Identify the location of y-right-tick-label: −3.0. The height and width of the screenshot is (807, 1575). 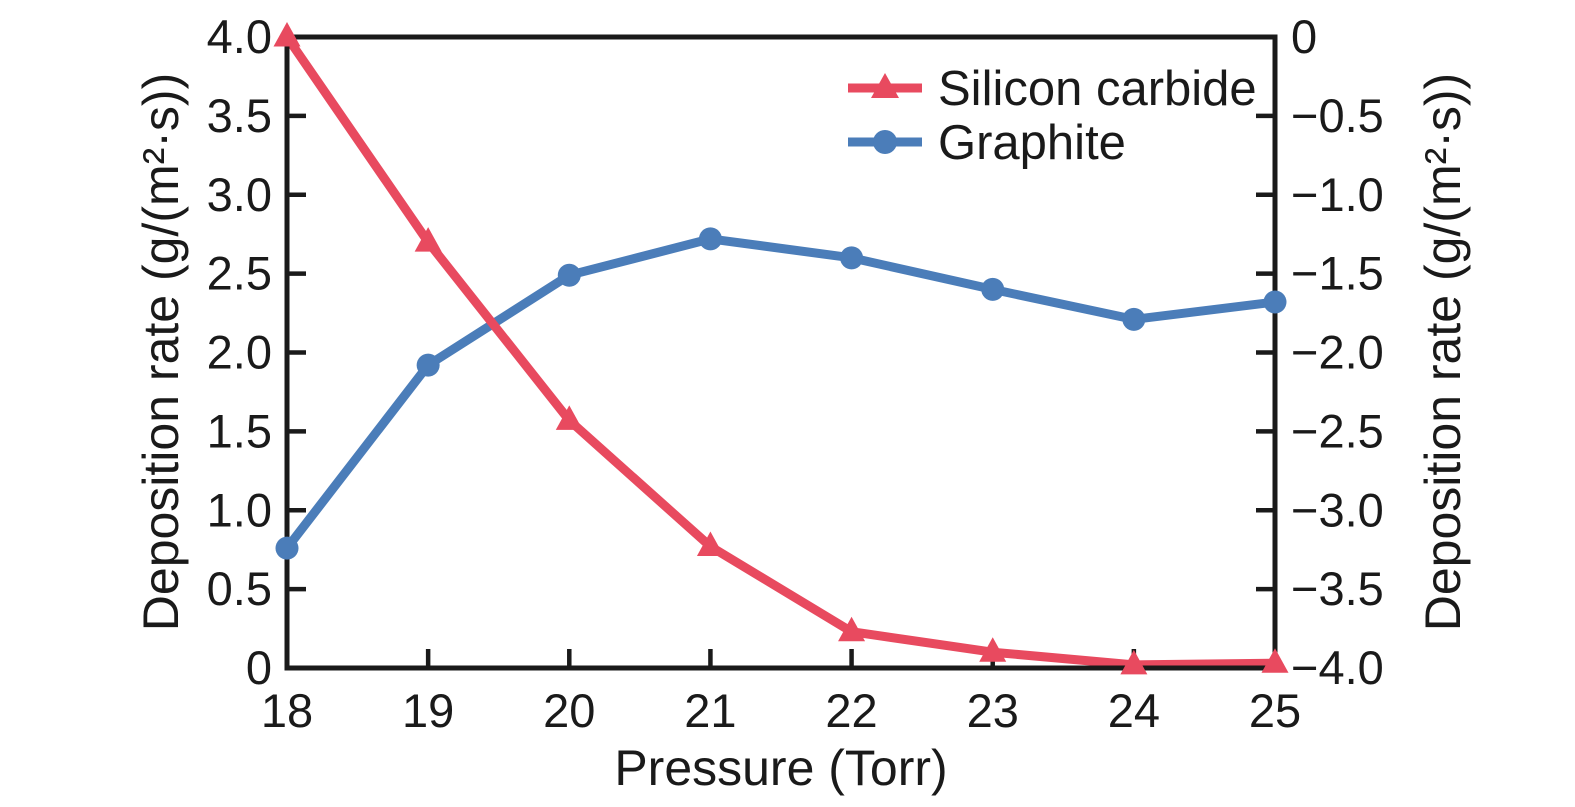
(1337, 509).